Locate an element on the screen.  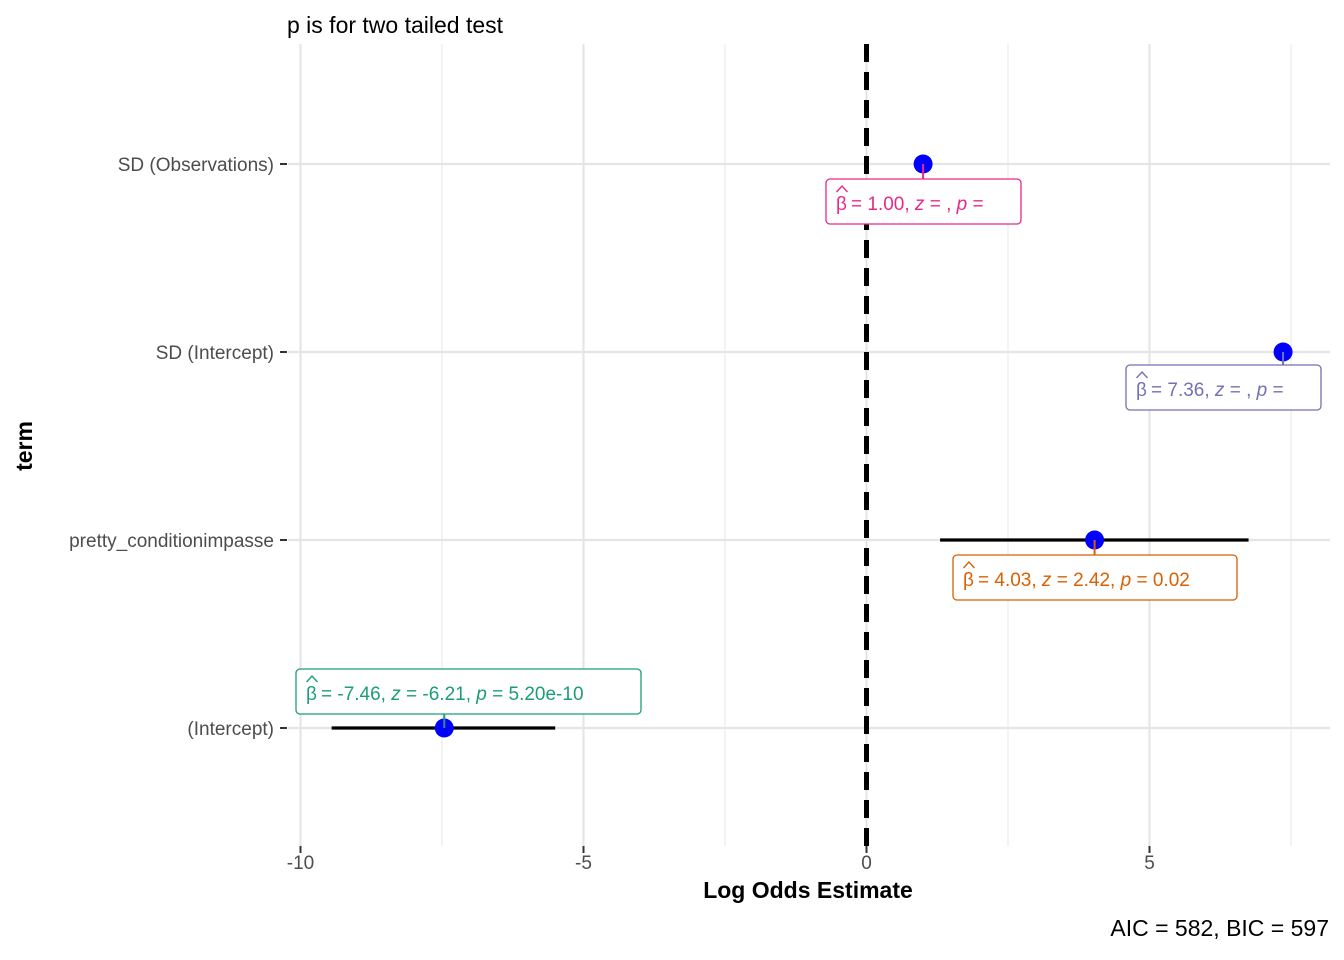
y-tick-label: SD (Observations) is located at coordinates (196, 165).